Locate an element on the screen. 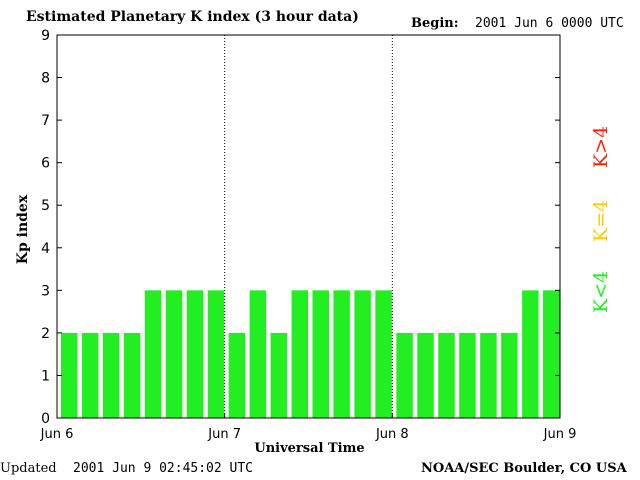  x-tick-label: Jun 6 is located at coordinates (57, 434).